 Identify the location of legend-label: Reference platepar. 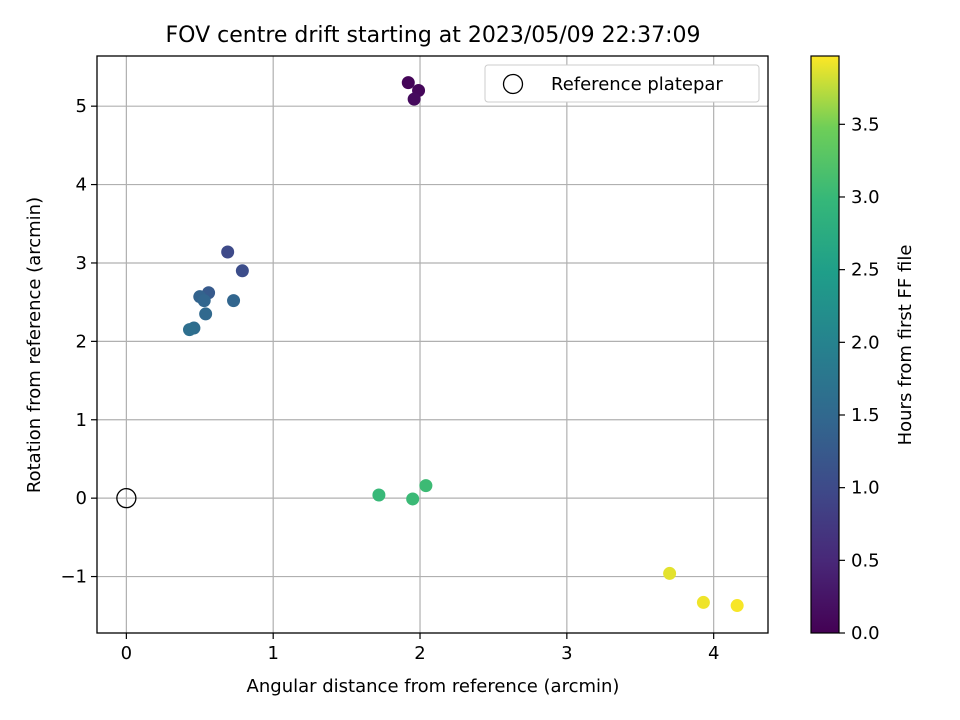
(637, 84).